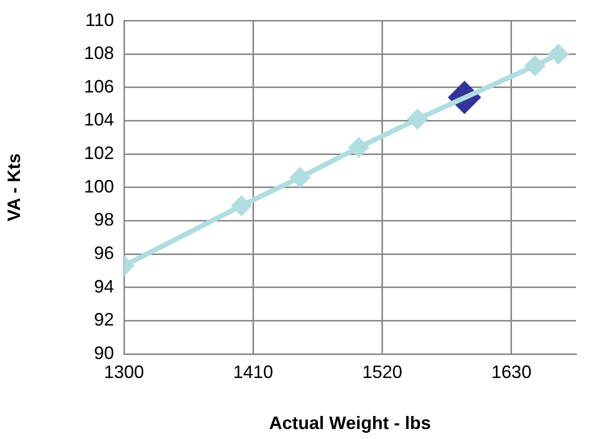 This screenshot has width=593, height=439. I want to click on y-tick-label: 110, so click(99, 20).